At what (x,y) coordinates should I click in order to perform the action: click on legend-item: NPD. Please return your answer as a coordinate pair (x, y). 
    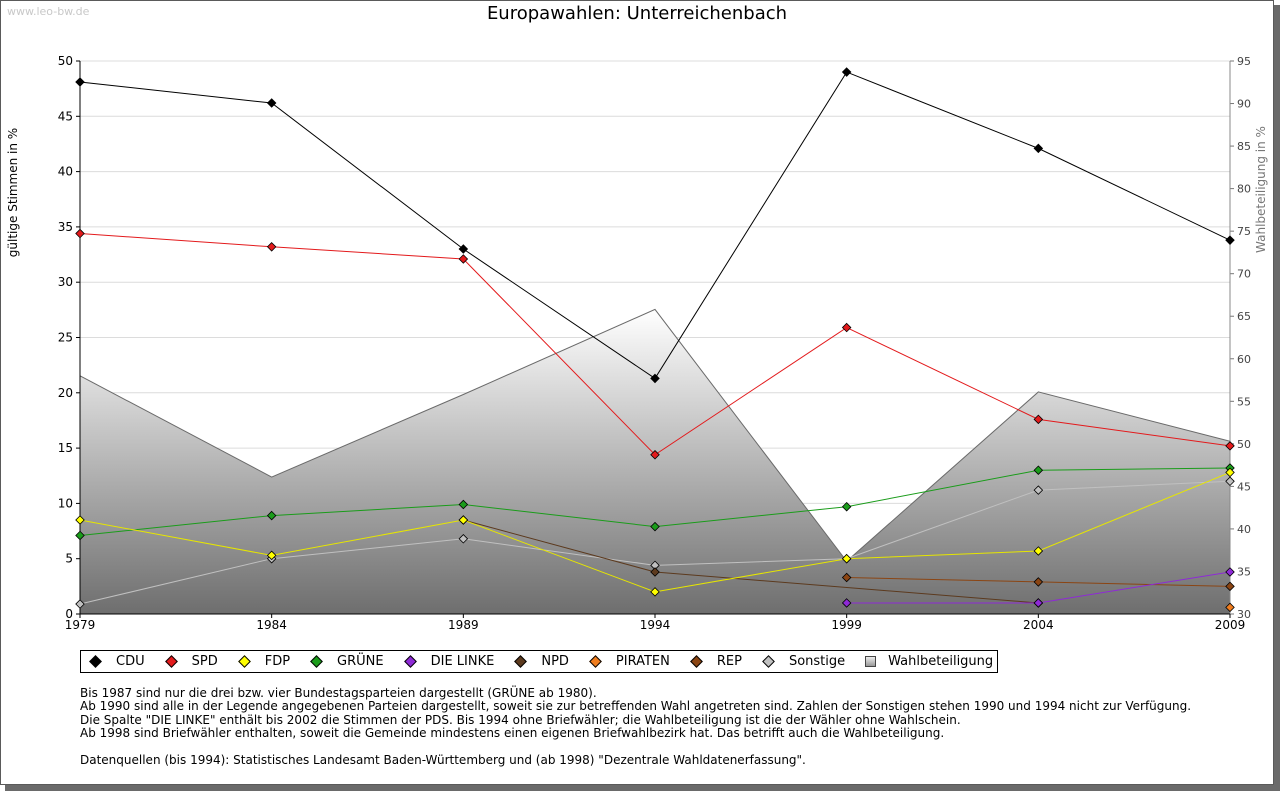
    Looking at the image, I should click on (541, 661).